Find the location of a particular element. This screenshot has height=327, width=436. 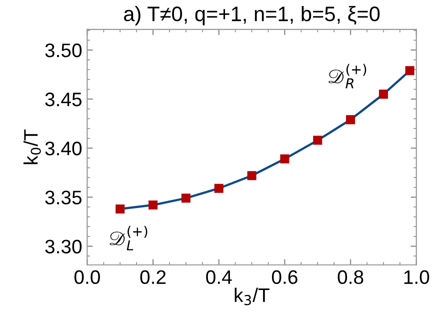

y-tick-label: 3.30 is located at coordinates (63, 247).